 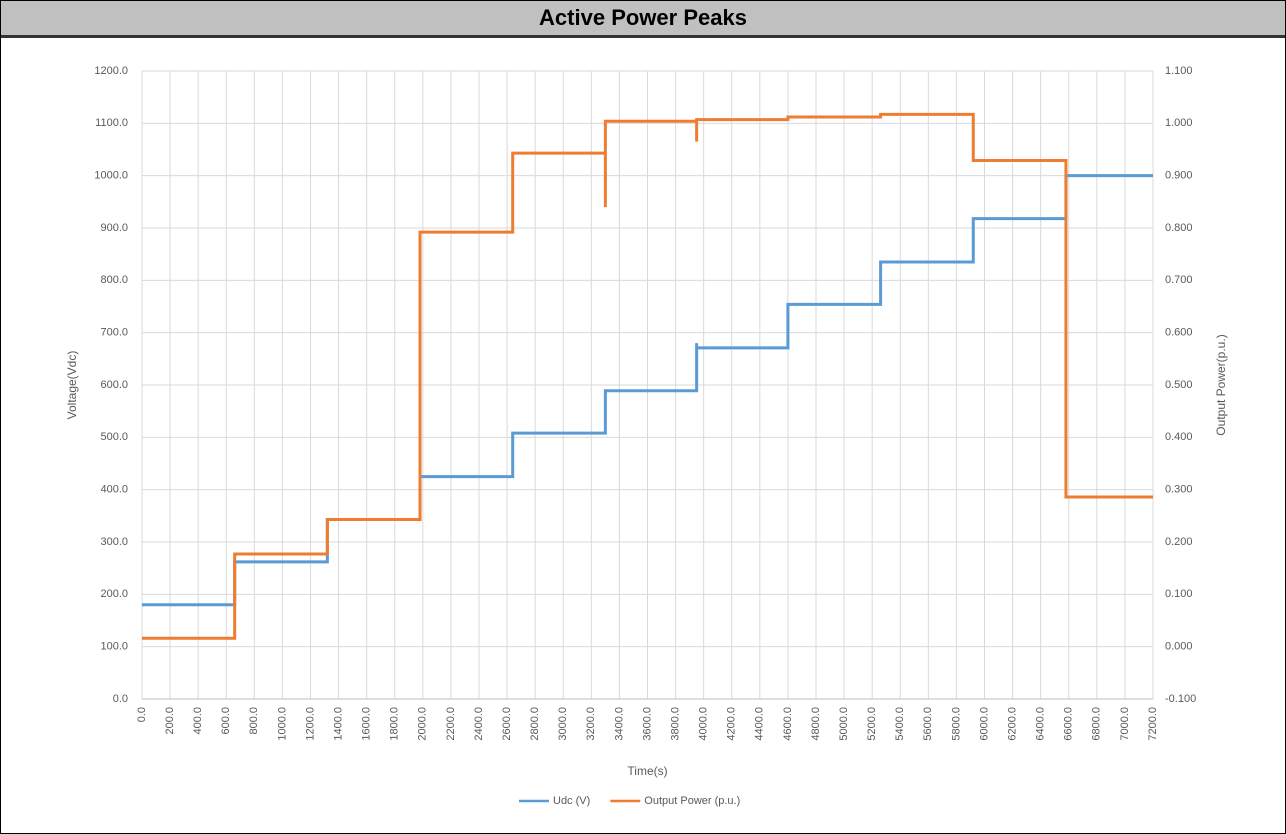 What do you see at coordinates (760, 724) in the screenshot?
I see `x-tick-label: 4400.0` at bounding box center [760, 724].